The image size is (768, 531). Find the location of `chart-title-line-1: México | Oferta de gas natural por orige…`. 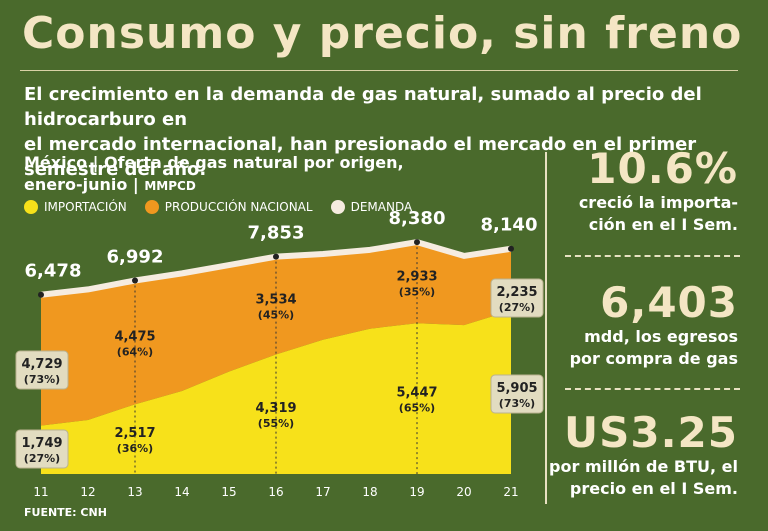

chart-title-line-1: México | Oferta de gas natural por orige… is located at coordinates (214, 162).